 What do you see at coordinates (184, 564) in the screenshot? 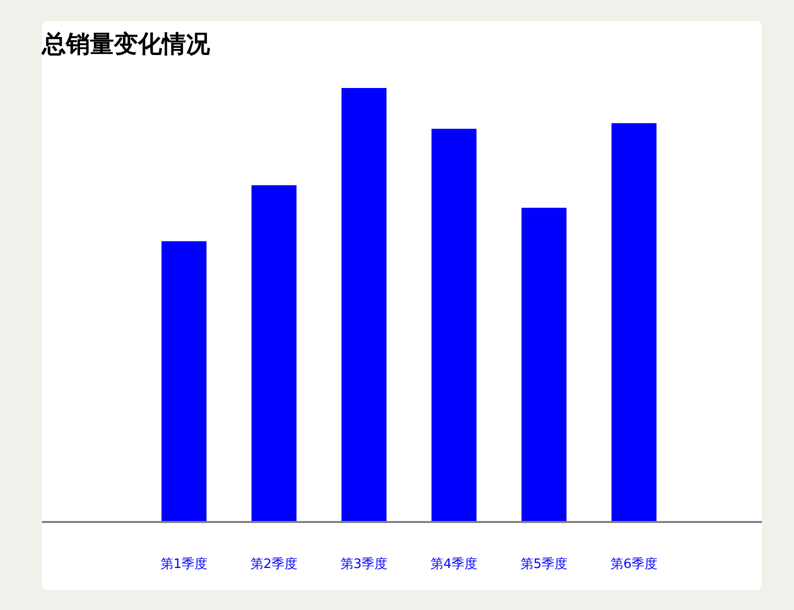
I see `x-tick-label: 第1季度` at bounding box center [184, 564].